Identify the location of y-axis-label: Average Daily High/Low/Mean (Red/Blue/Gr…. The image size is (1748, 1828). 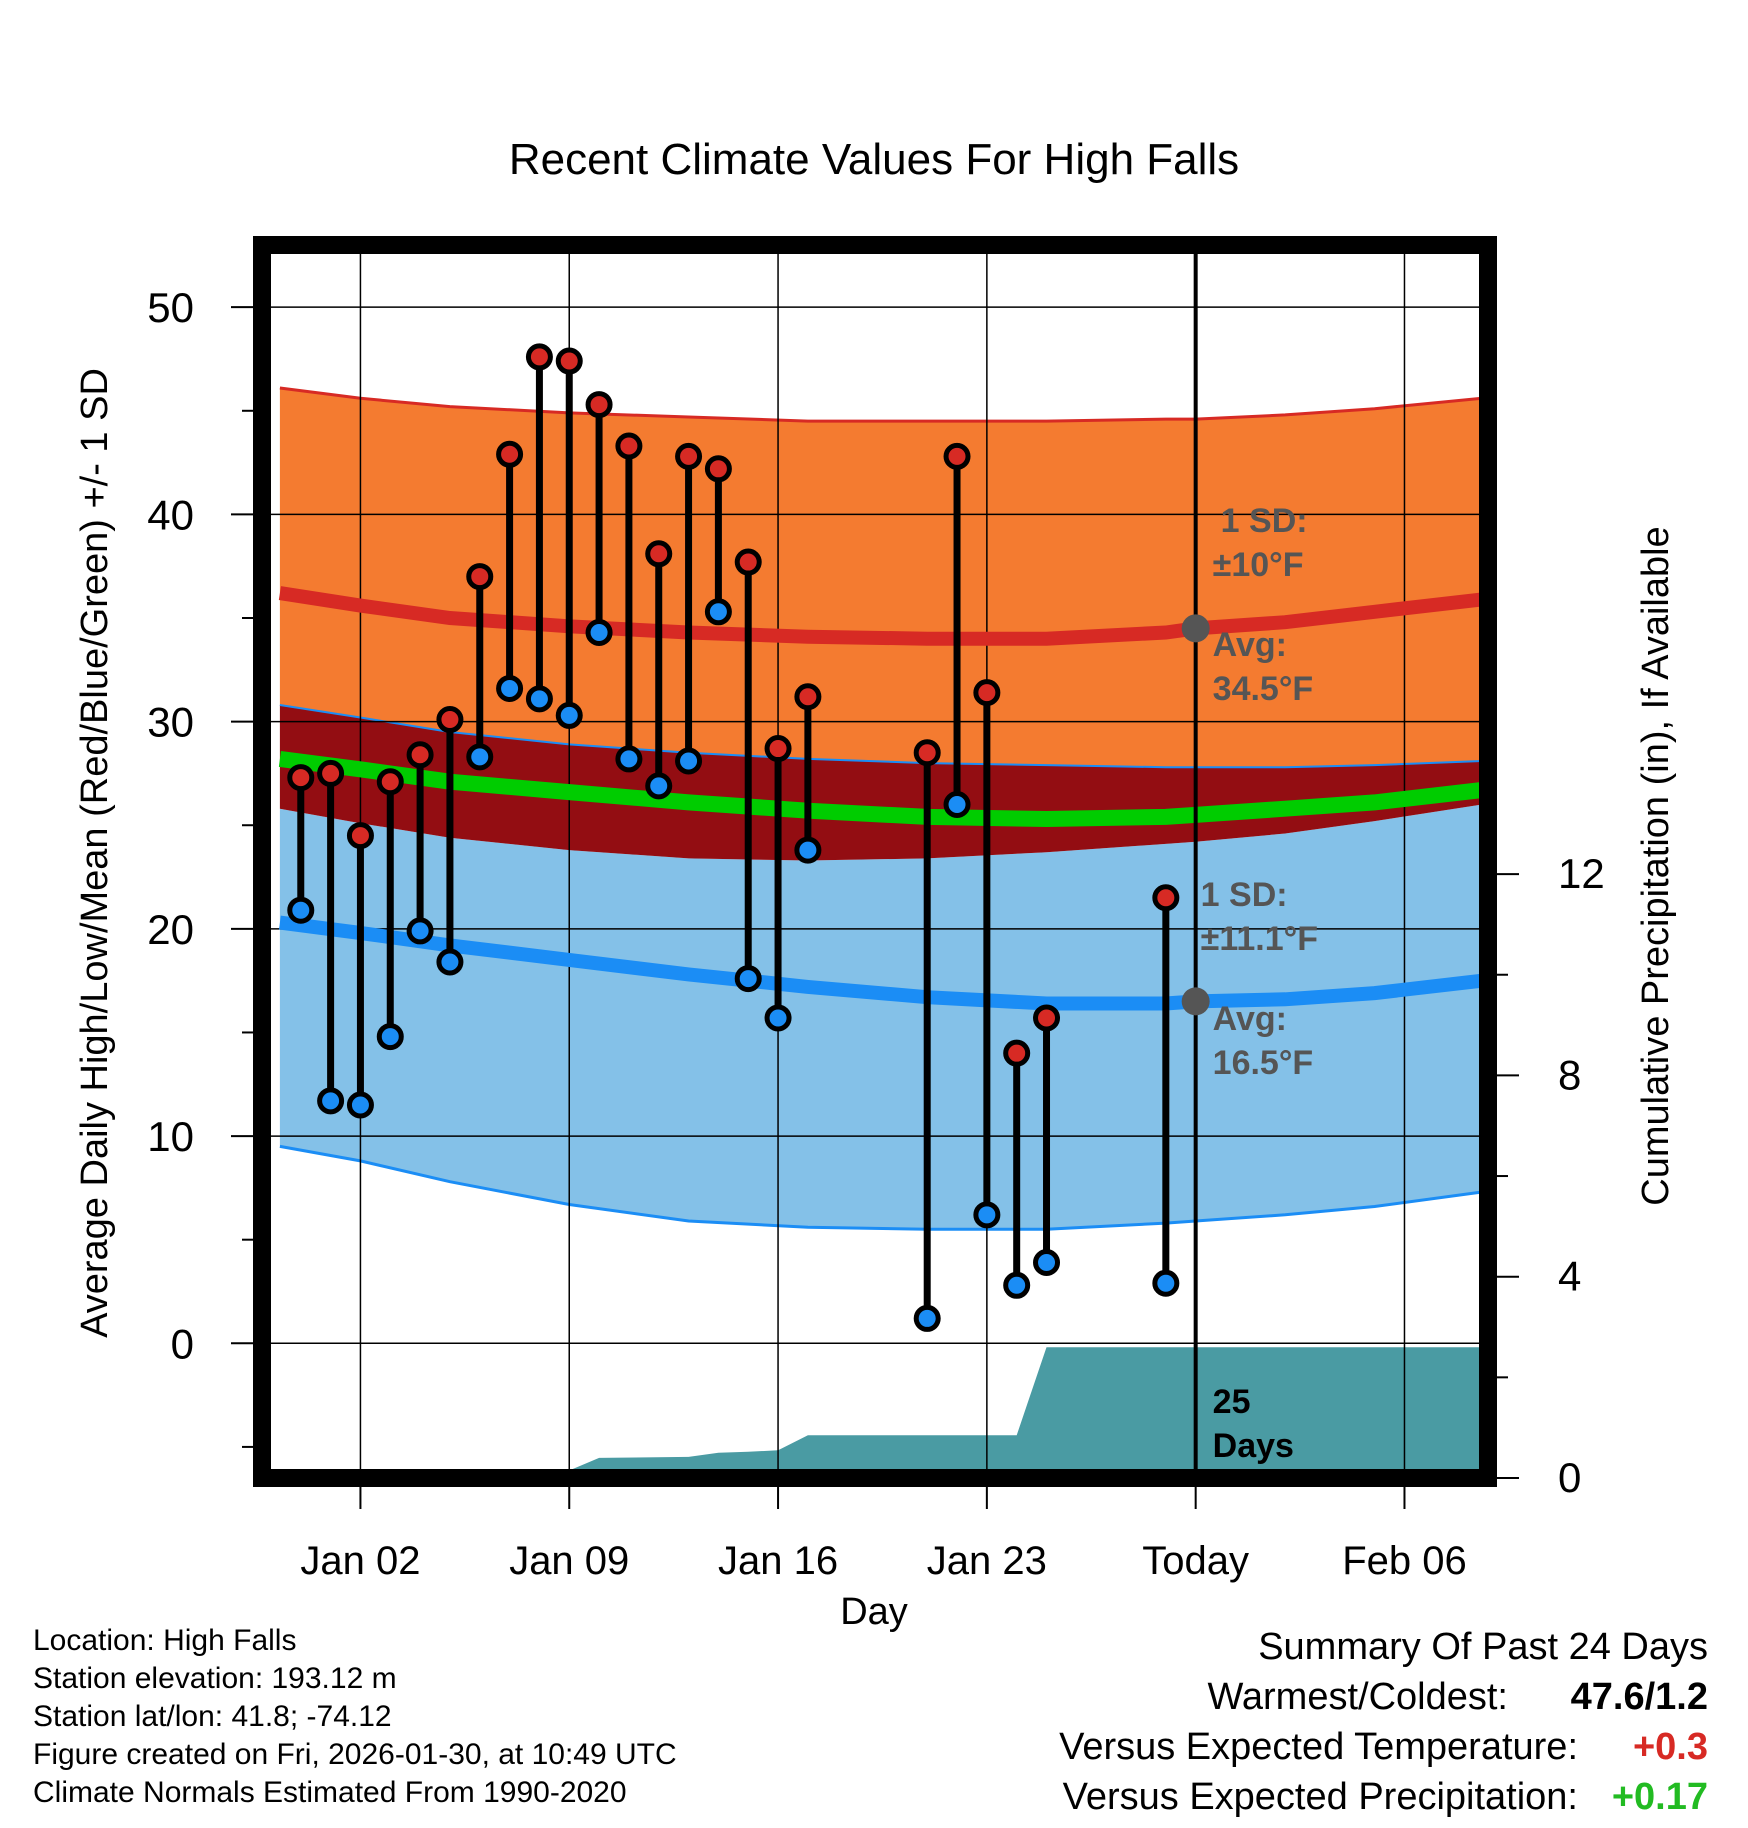
(95, 853).